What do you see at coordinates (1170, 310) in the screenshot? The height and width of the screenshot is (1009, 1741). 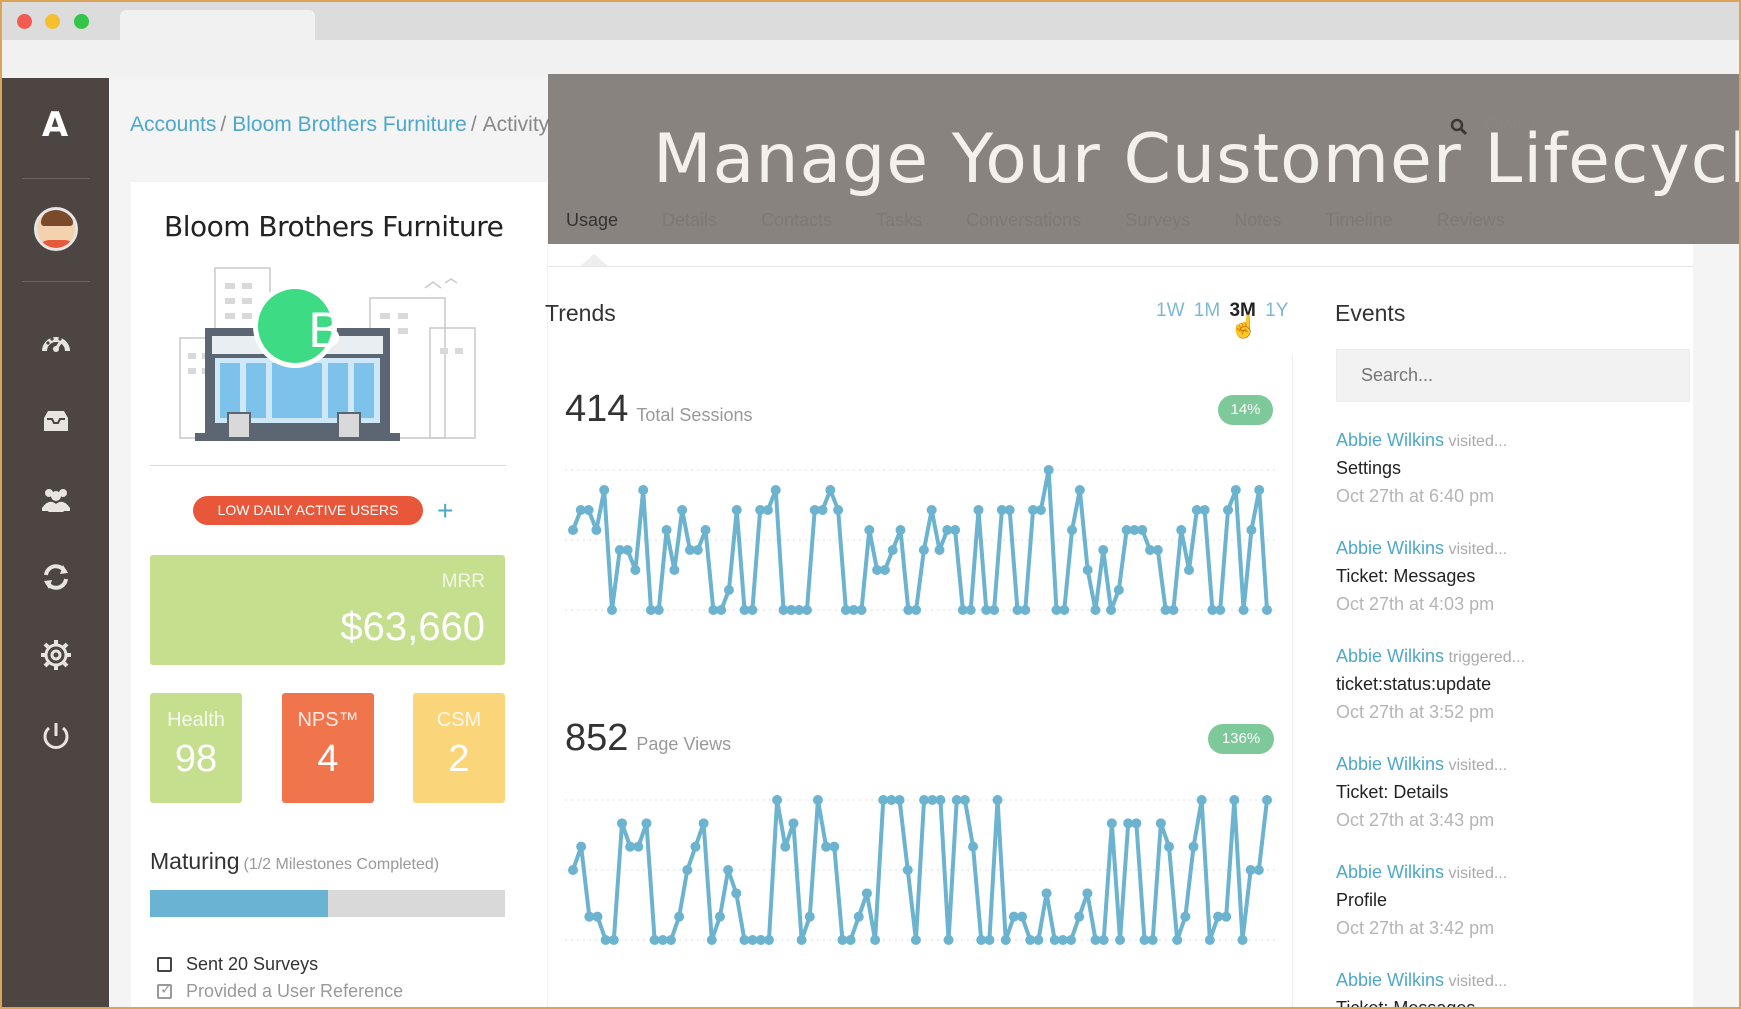 I see `range-1w: 1W` at bounding box center [1170, 310].